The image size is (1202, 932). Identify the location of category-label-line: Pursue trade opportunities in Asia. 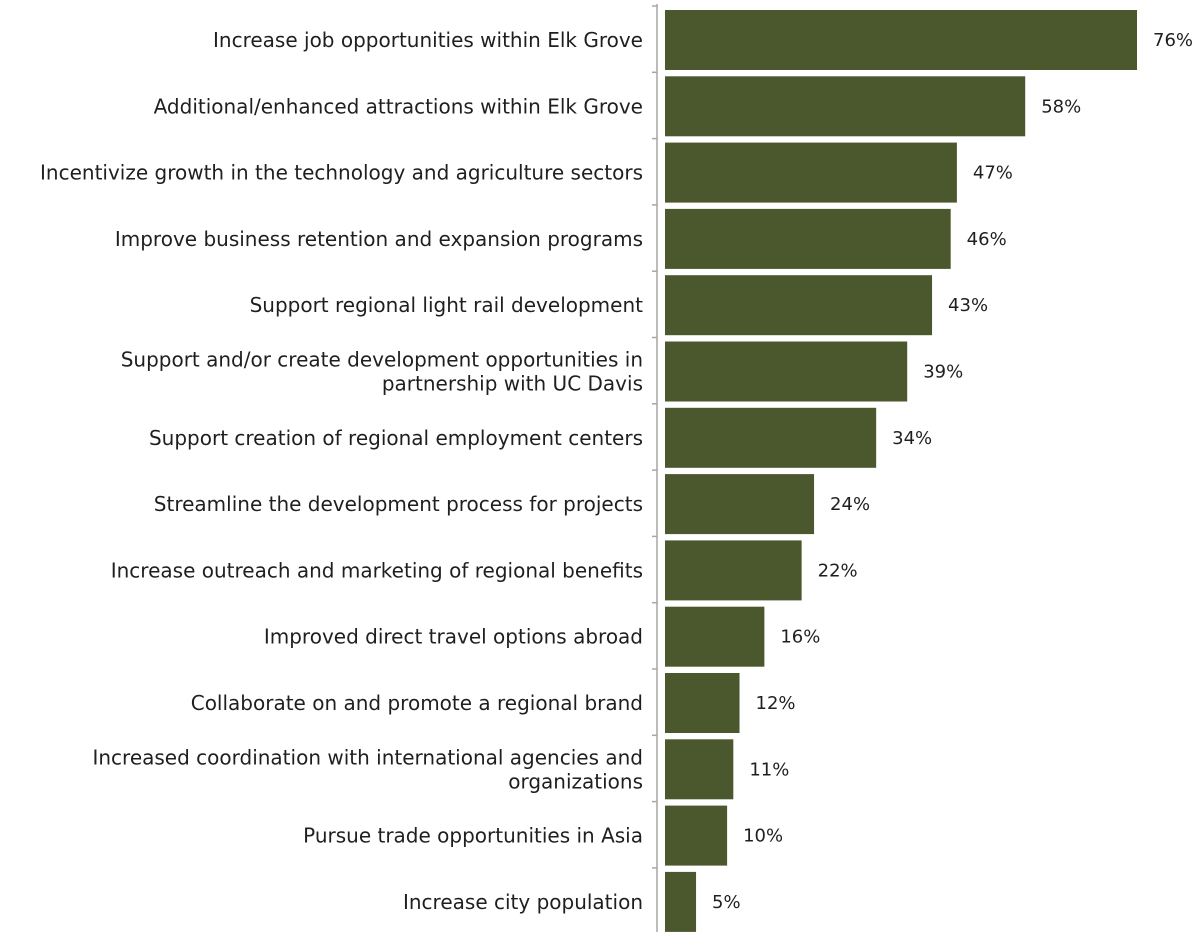
(473, 836).